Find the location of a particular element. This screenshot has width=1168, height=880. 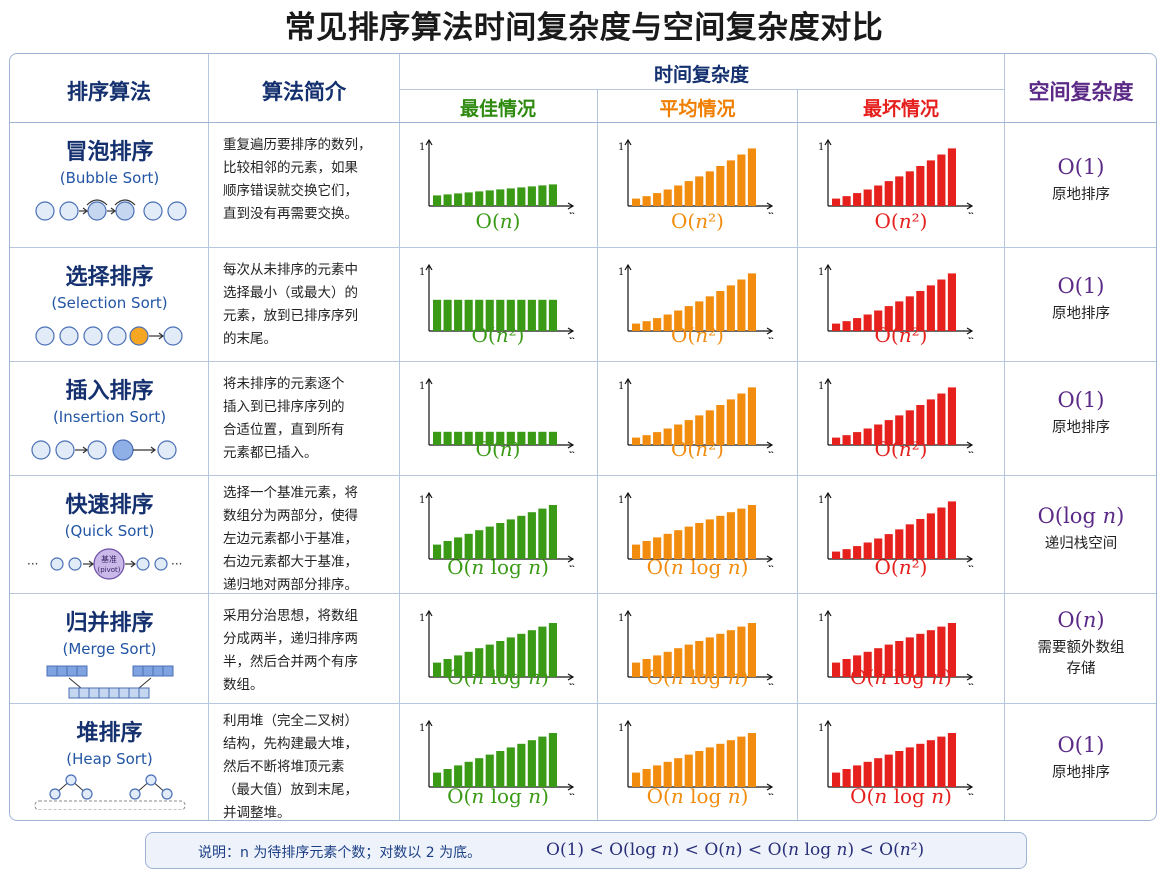

space-note-line: 递归栈空间 is located at coordinates (1081, 544).